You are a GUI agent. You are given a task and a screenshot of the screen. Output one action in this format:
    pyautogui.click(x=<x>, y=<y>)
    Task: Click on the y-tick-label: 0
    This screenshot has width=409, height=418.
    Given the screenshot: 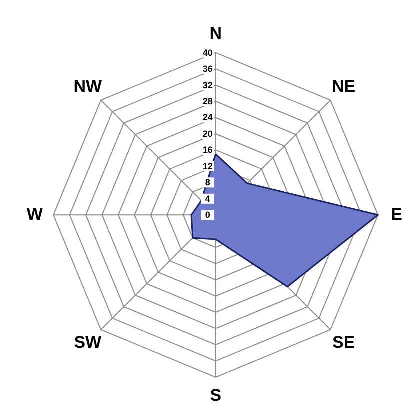 What is the action you would take?
    pyautogui.click(x=207, y=215)
    